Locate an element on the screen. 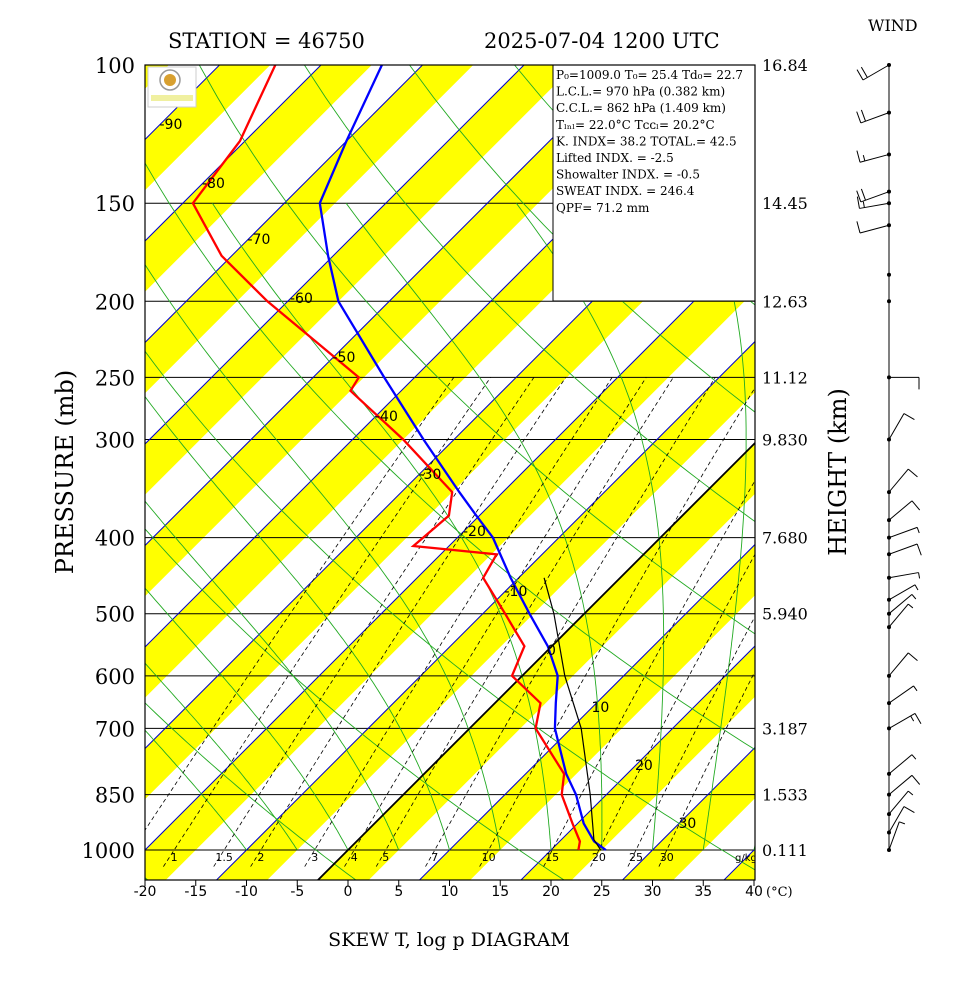 The image size is (960, 1000). x-tick-label: 5 is located at coordinates (398, 892).